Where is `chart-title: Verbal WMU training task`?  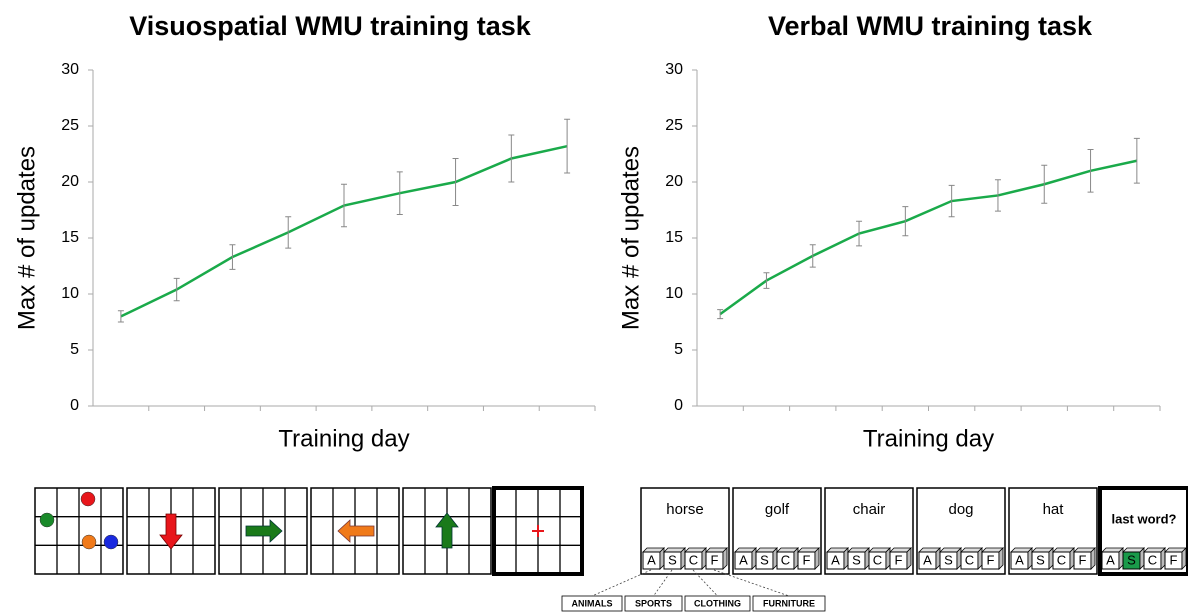 chart-title: Verbal WMU training task is located at coordinates (930, 26).